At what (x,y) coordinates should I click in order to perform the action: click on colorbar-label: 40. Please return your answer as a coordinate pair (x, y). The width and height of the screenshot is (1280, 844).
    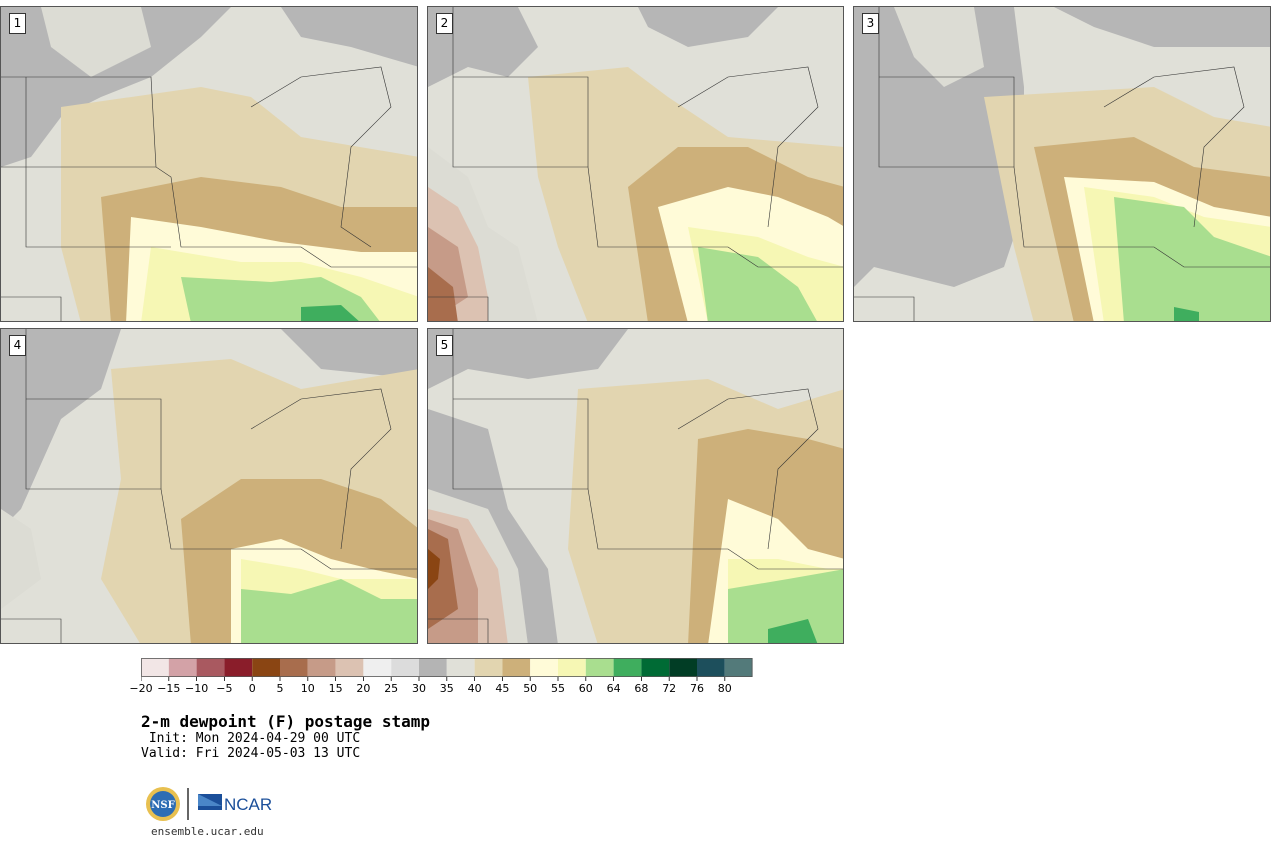
    Looking at the image, I should click on (474, 688).